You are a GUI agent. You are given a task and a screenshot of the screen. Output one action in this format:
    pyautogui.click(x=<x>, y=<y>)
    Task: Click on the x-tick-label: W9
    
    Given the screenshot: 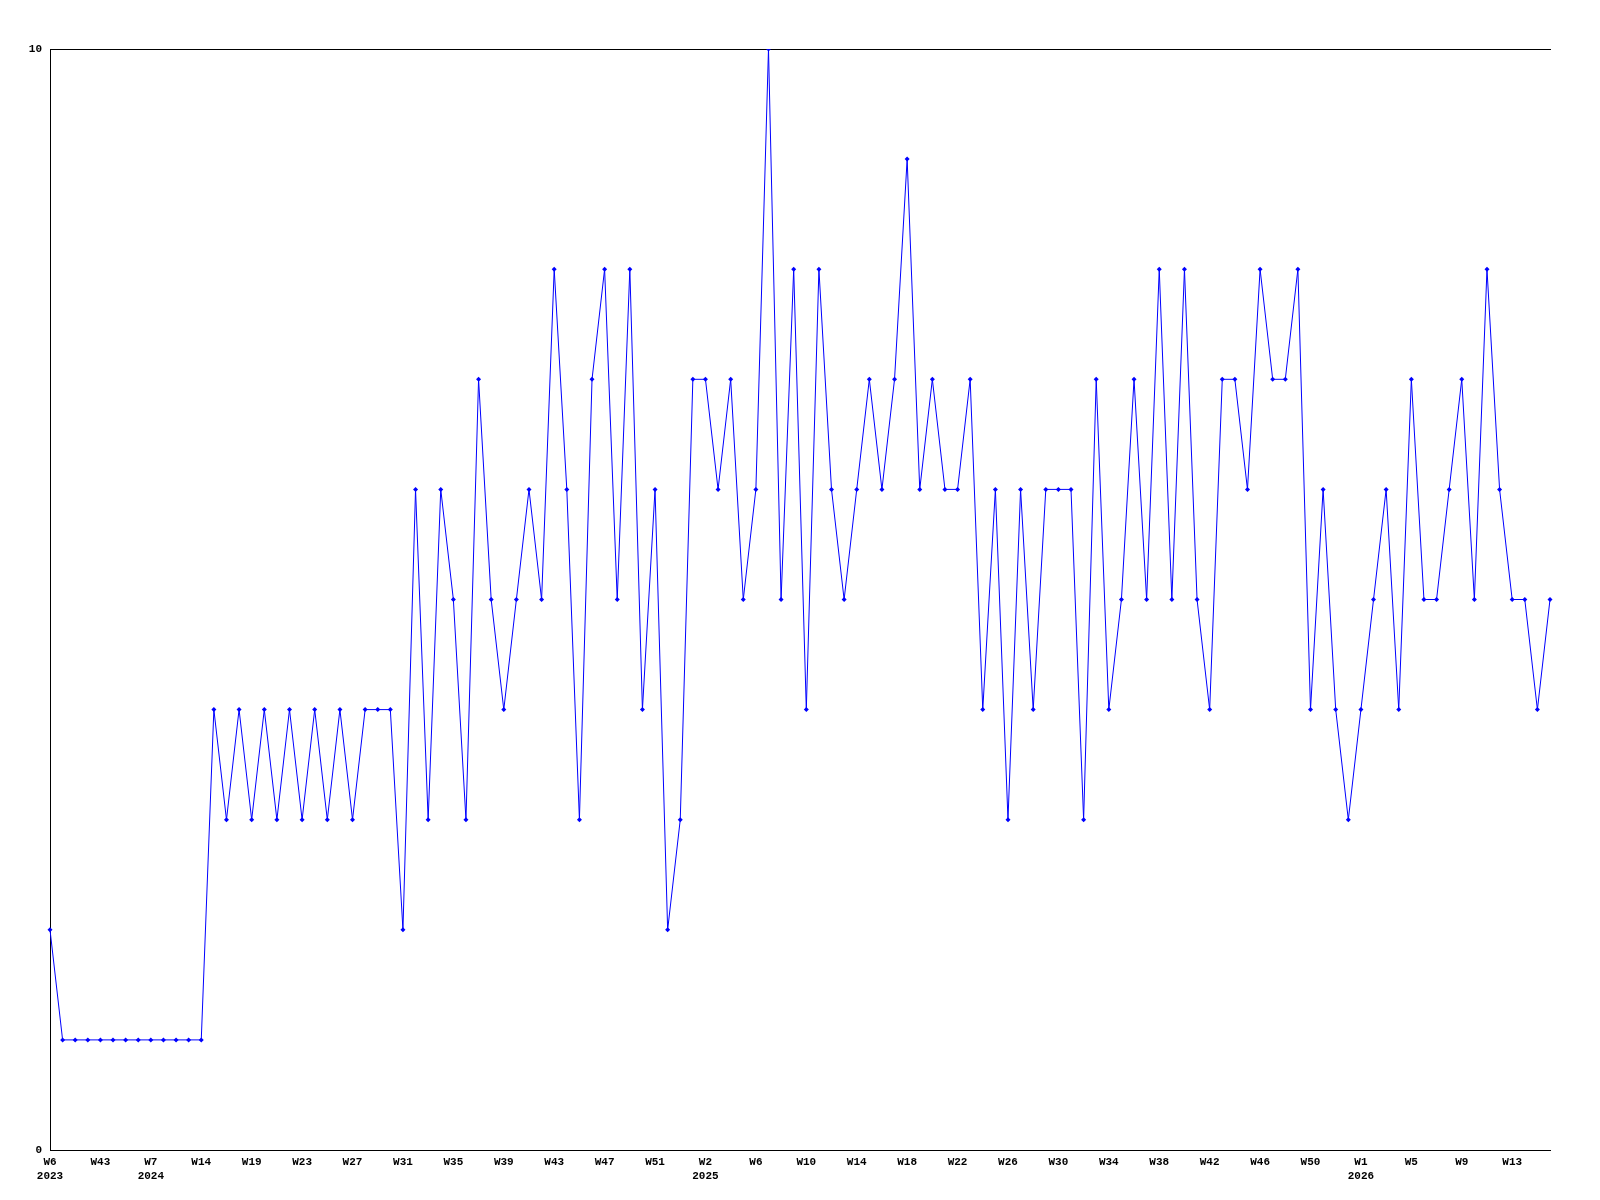 What is the action you would take?
    pyautogui.click(x=1462, y=1162)
    